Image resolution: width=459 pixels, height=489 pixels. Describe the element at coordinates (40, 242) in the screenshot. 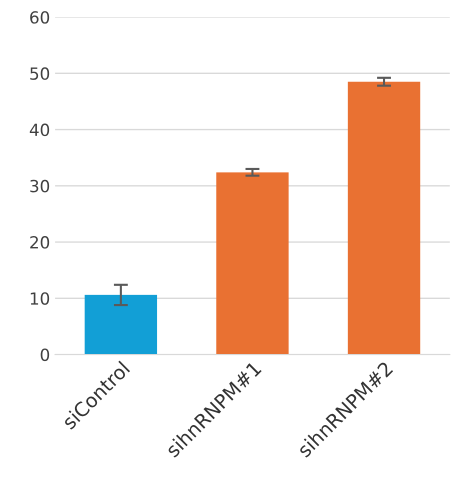

I see `y-tick-label: 20` at that location.